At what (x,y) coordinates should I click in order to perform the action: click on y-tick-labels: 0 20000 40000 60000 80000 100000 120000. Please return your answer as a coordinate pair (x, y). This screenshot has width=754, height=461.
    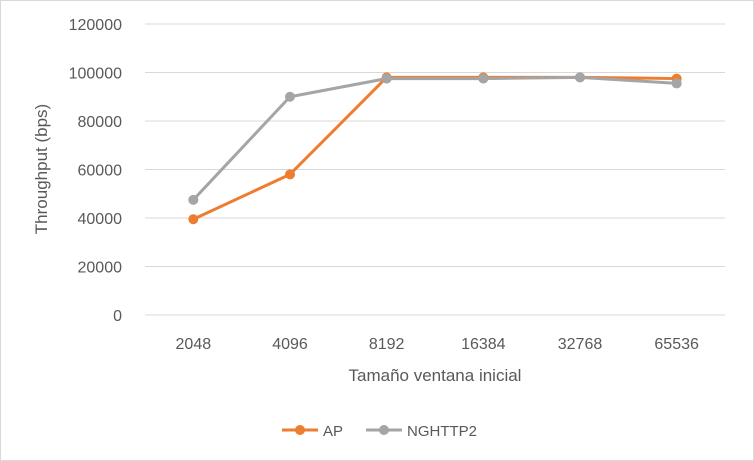
    Looking at the image, I should click on (95, 171).